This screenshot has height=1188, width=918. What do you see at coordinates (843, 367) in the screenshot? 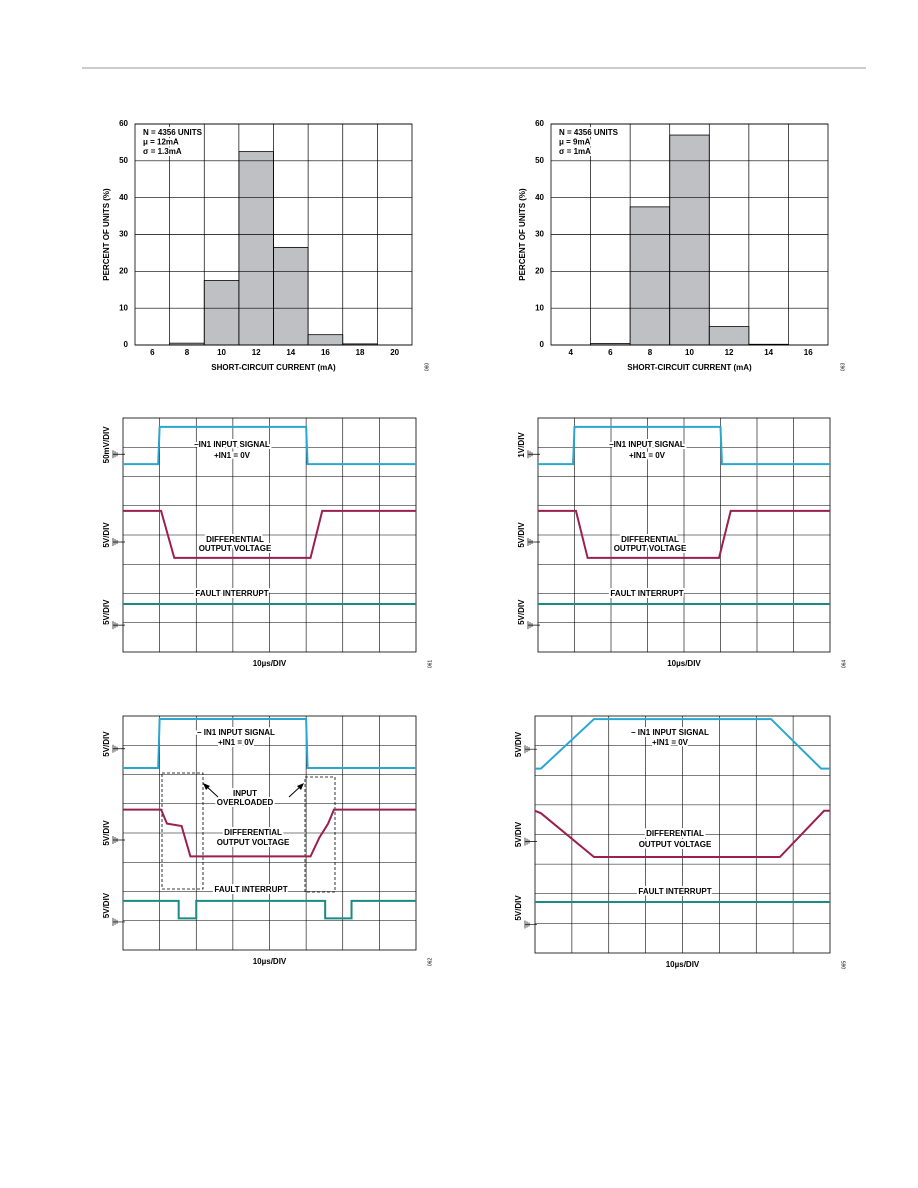
I see `figure-code: 063` at bounding box center [843, 367].